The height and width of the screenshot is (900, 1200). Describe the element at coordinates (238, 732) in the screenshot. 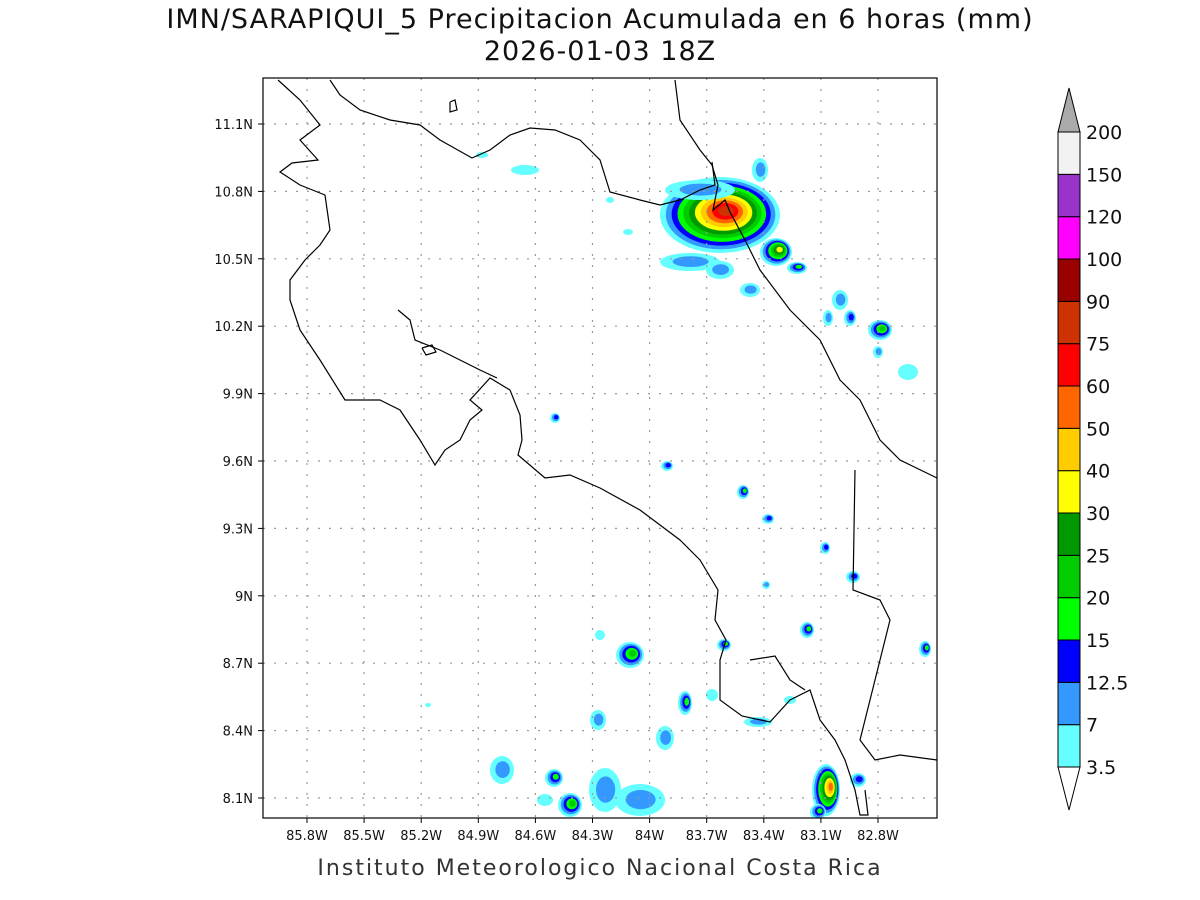

I see `lat-tick-label: 8.4N` at that location.